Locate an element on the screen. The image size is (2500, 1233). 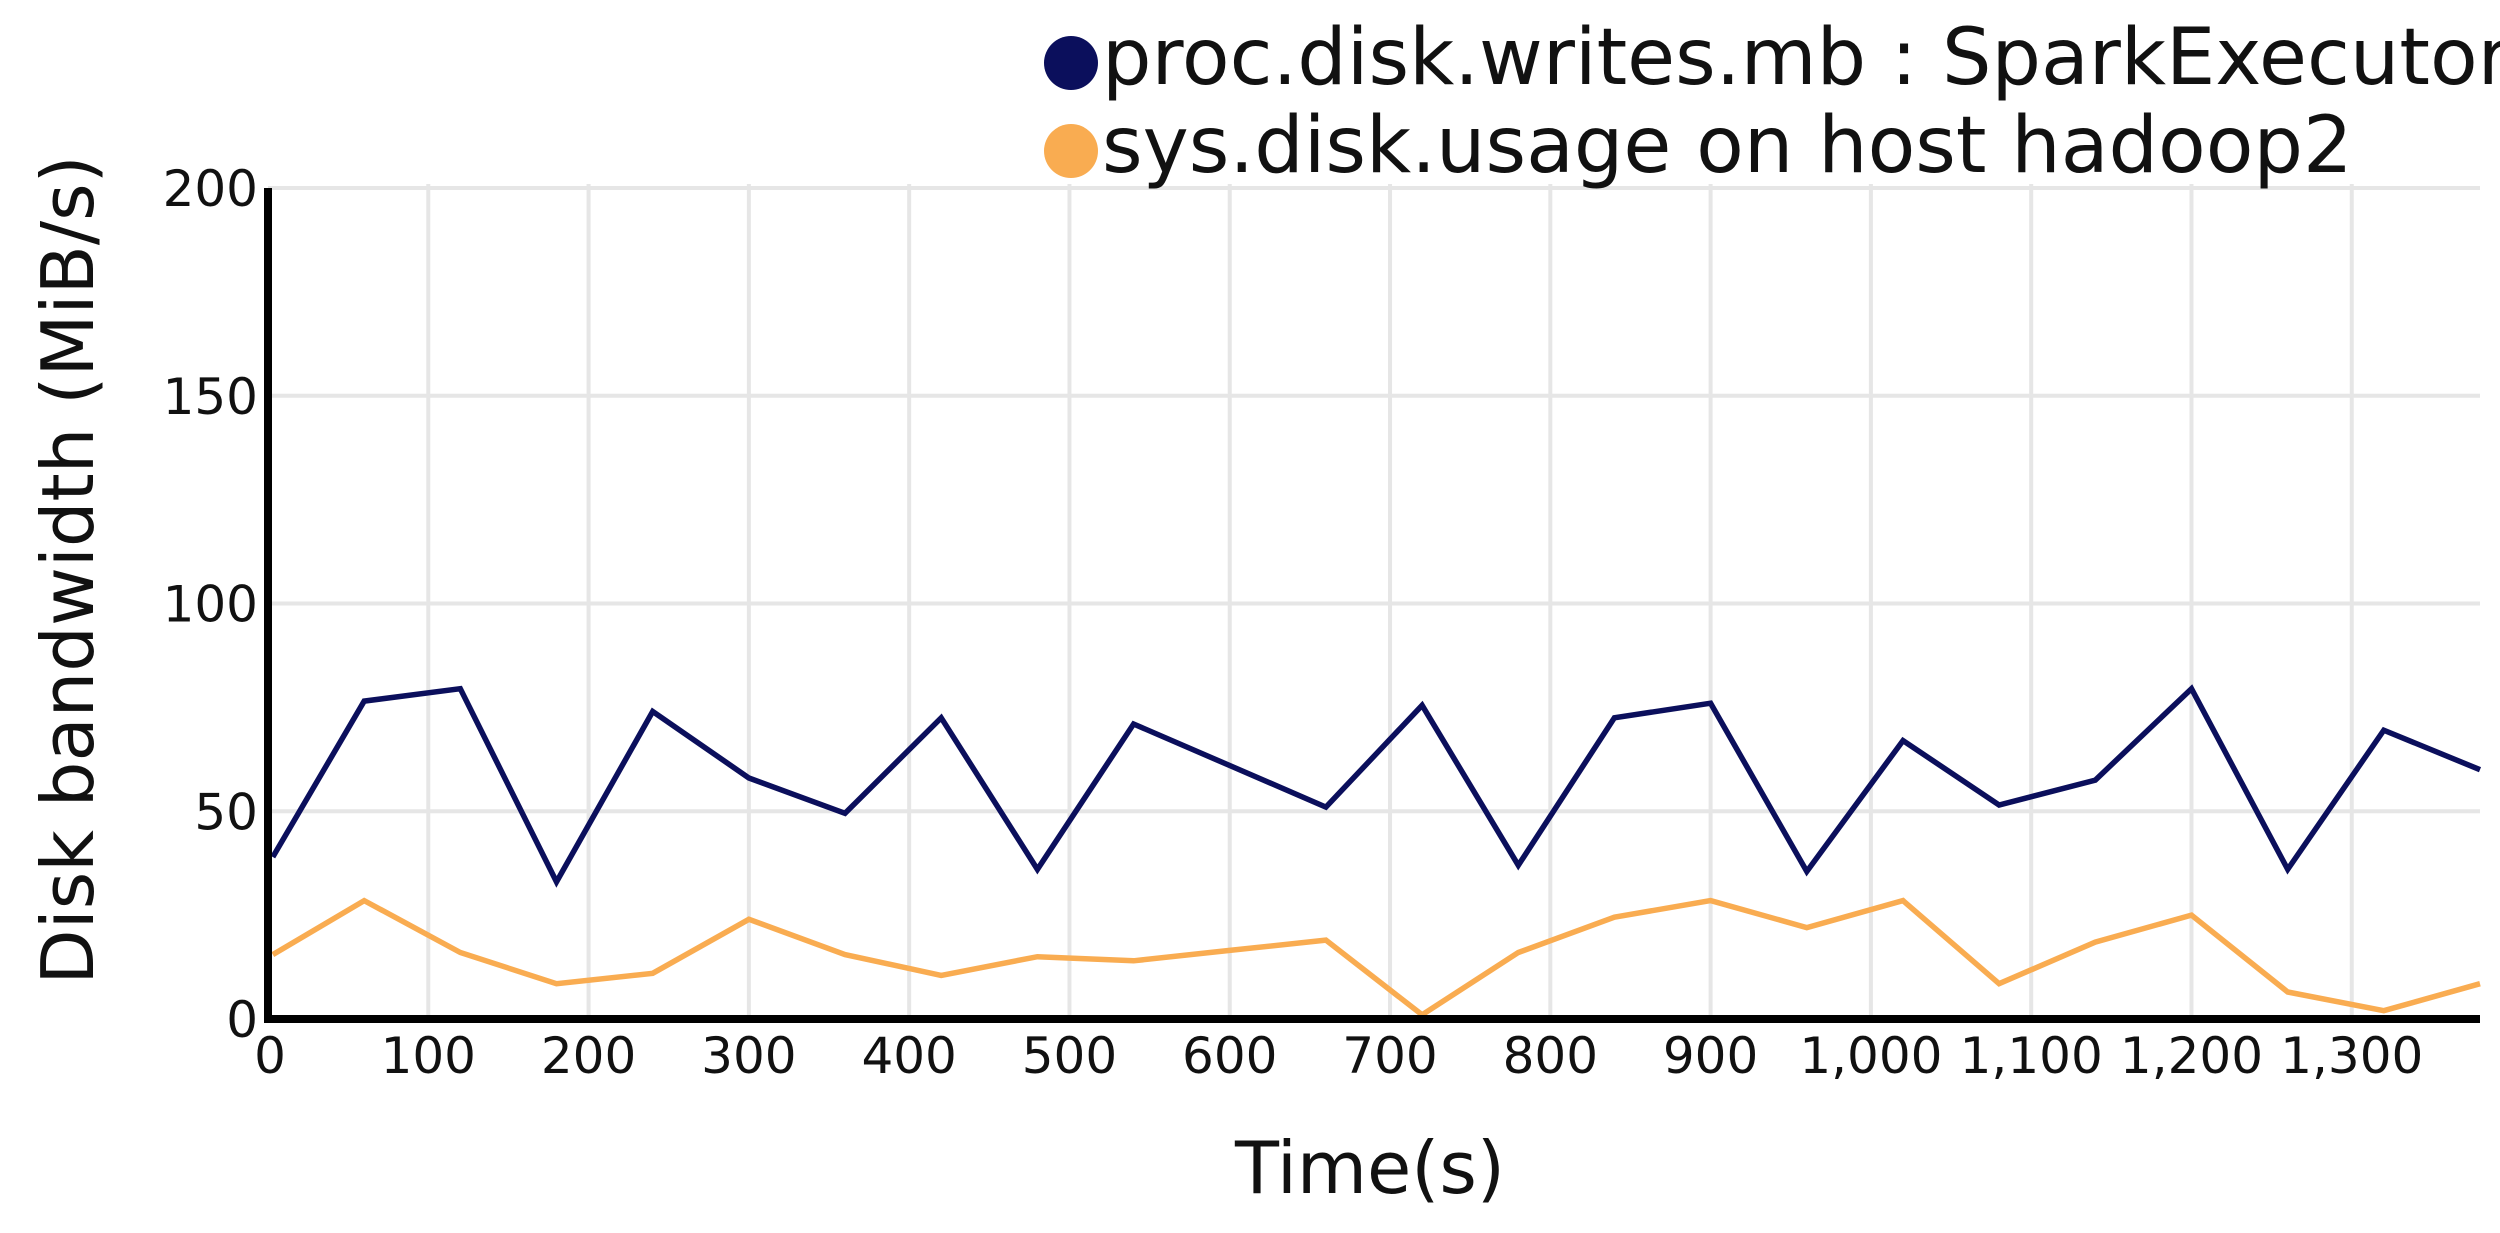
y-tick-label: 200 is located at coordinates (210, 189).